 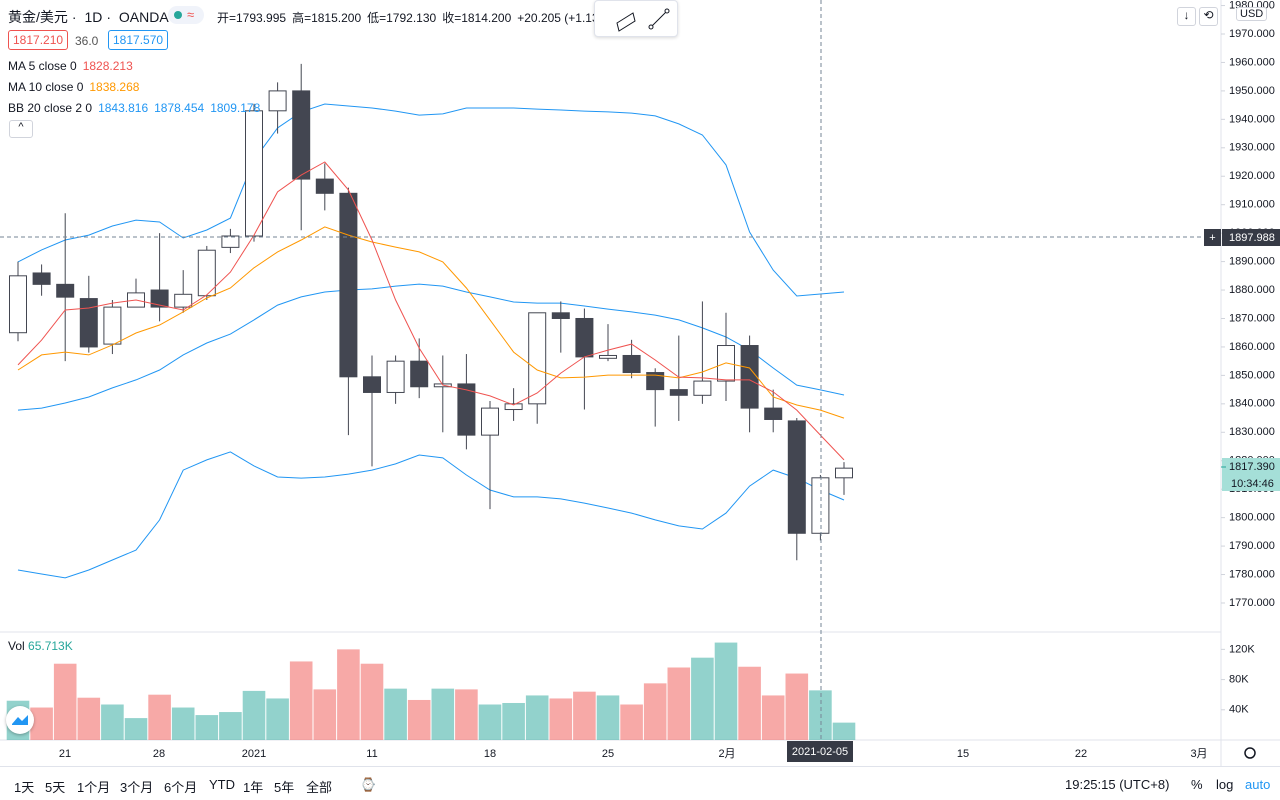 What do you see at coordinates (21, 129) in the screenshot?
I see `collapse-button: ^` at bounding box center [21, 129].